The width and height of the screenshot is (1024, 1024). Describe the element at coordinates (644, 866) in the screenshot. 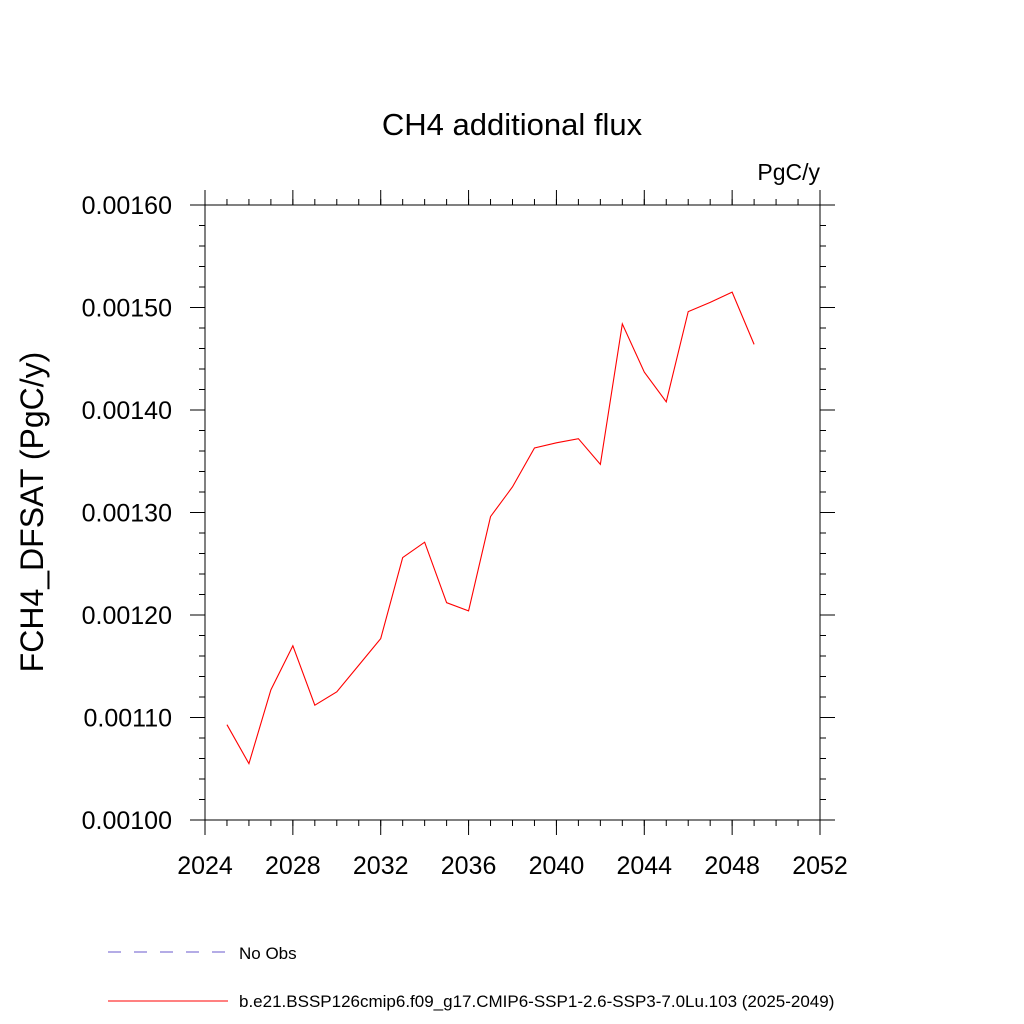

I see `x-tick-label: 2044` at that location.